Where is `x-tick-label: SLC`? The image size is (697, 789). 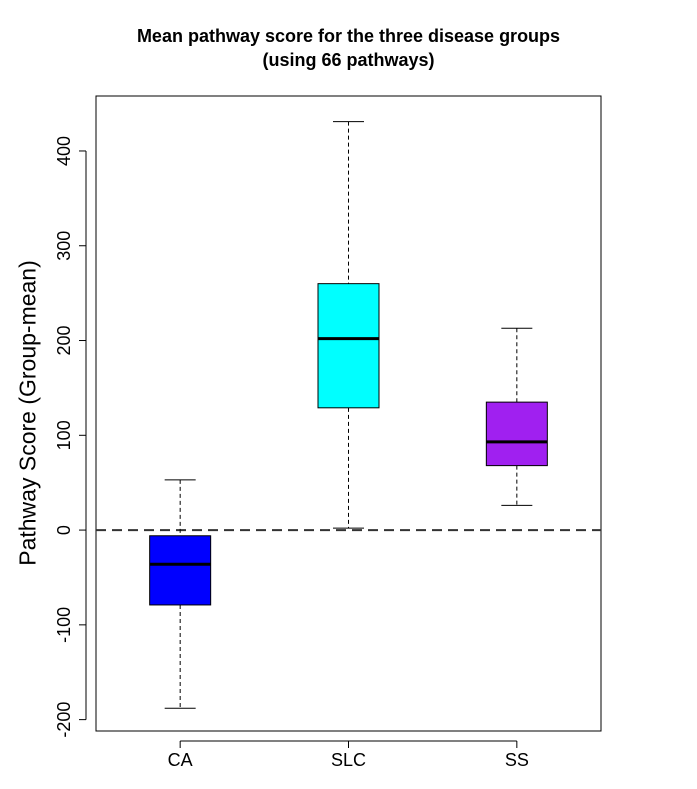
x-tick-label: SLC is located at coordinates (348, 760).